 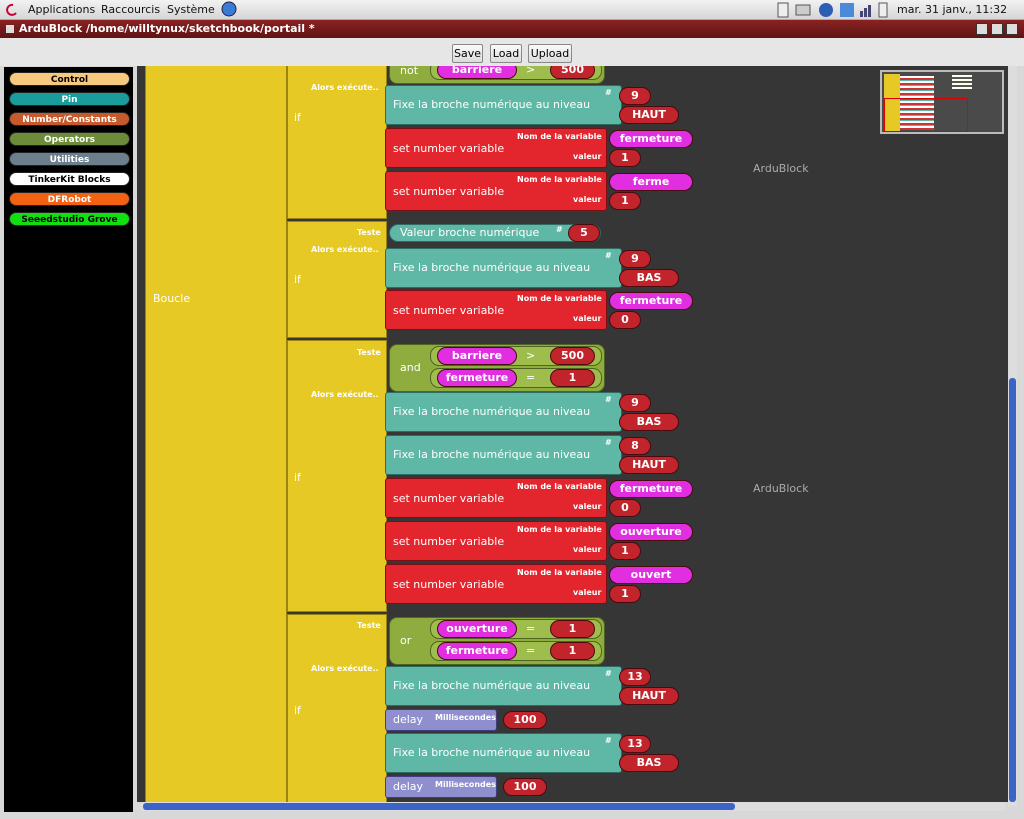 What do you see at coordinates (467, 53) in the screenshot?
I see `save-button: Save` at bounding box center [467, 53].